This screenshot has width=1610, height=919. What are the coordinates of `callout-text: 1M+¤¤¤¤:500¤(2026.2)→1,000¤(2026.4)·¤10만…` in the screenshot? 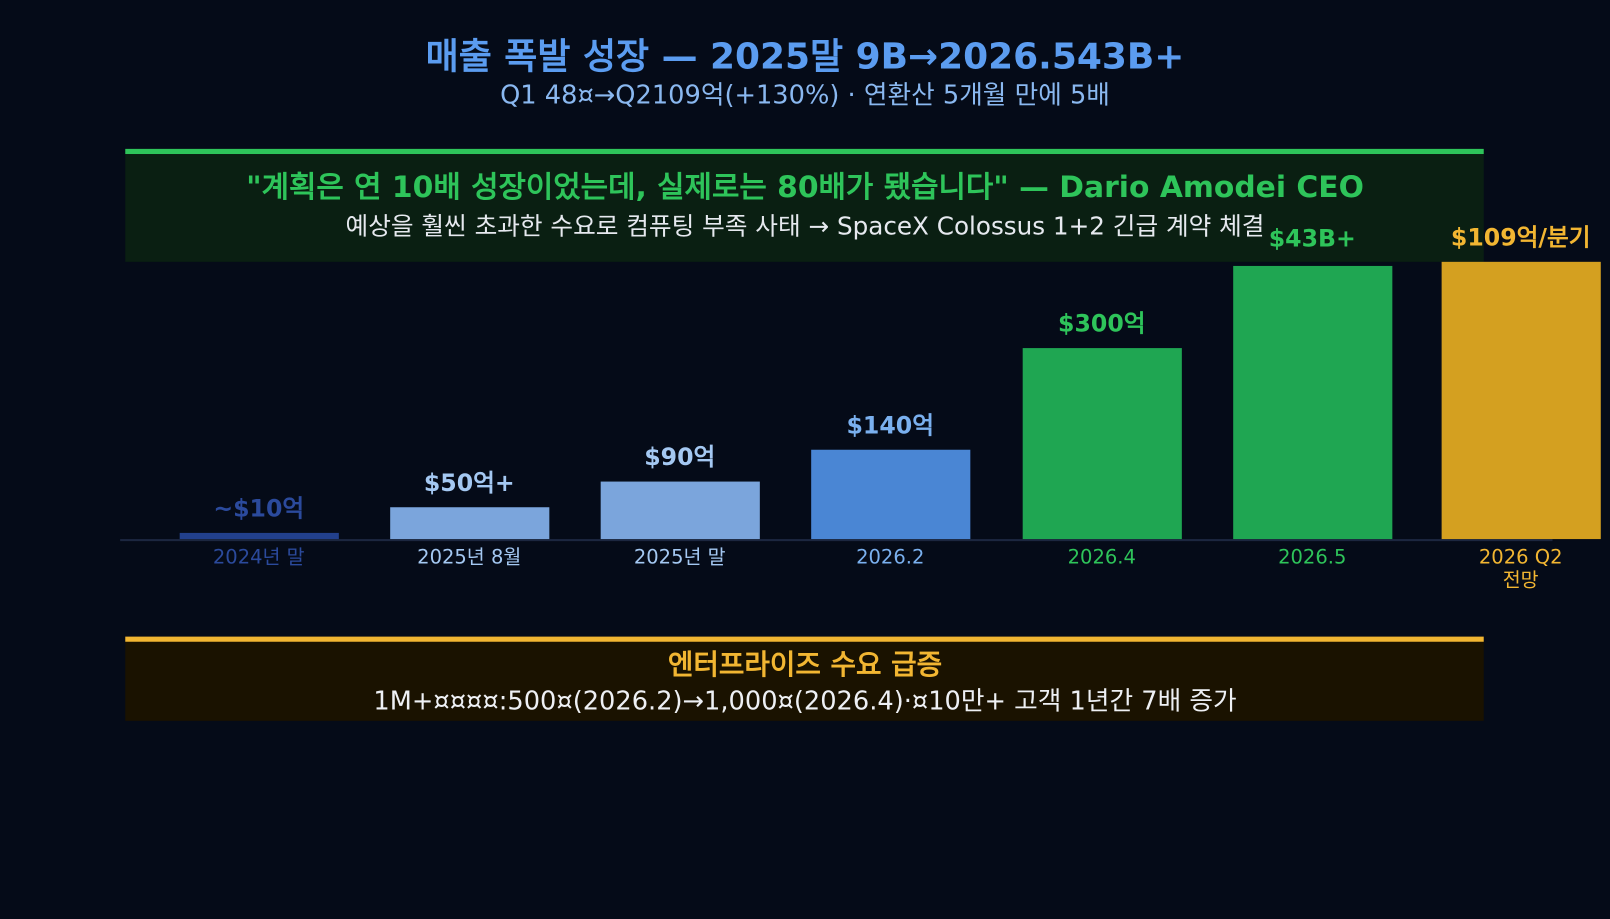 It's located at (805, 700).